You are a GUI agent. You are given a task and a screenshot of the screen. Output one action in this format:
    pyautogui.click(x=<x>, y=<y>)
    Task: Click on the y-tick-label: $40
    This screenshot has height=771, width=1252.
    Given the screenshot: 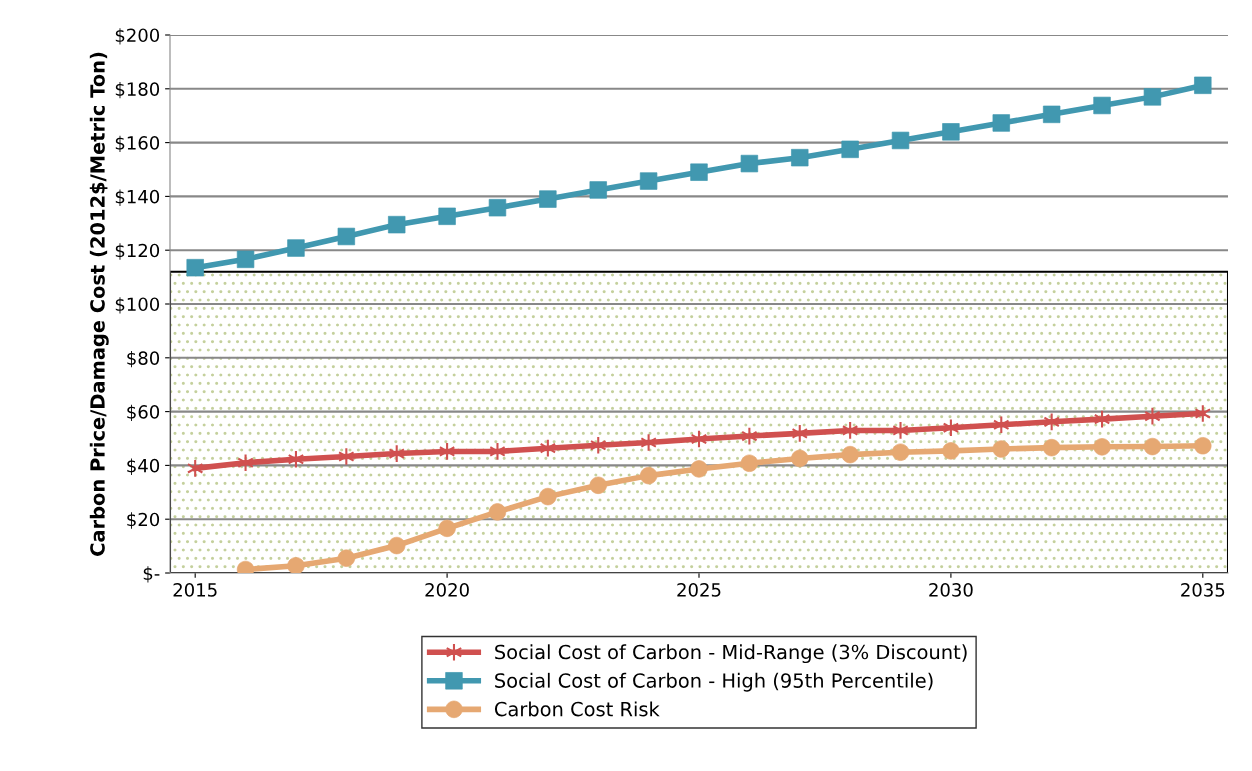 What is the action you would take?
    pyautogui.click(x=143, y=466)
    